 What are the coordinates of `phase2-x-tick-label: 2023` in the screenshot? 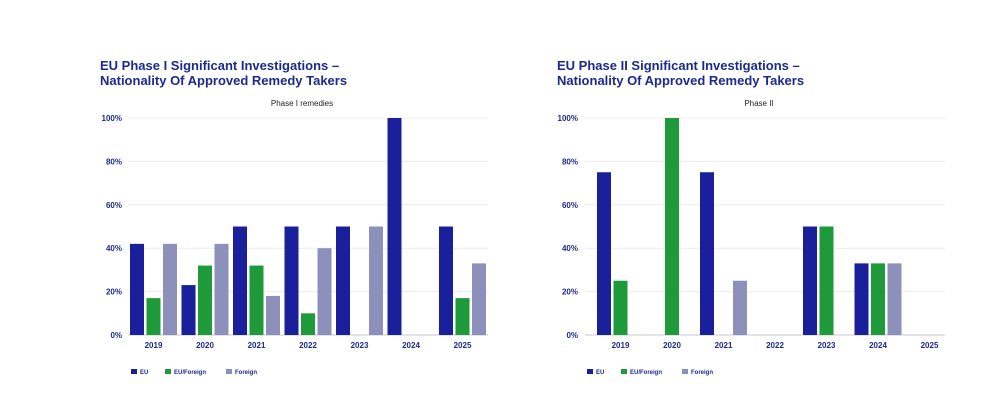 It's located at (827, 345).